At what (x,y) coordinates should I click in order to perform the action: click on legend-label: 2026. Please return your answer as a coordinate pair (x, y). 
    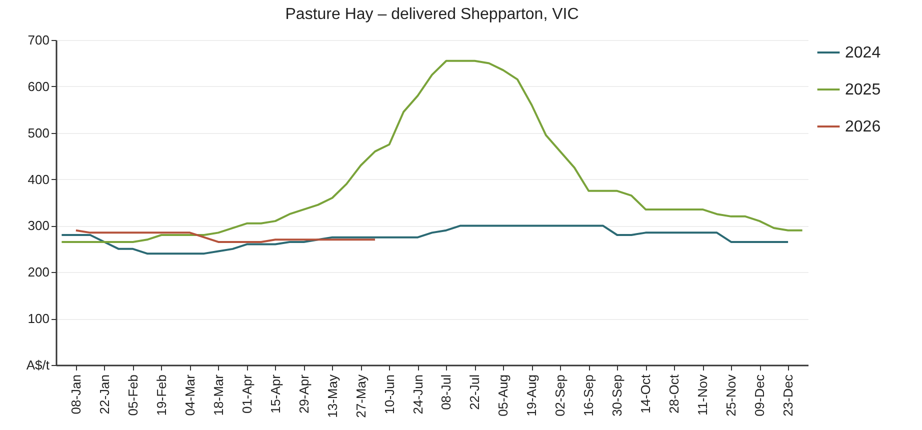
    Looking at the image, I should click on (863, 127).